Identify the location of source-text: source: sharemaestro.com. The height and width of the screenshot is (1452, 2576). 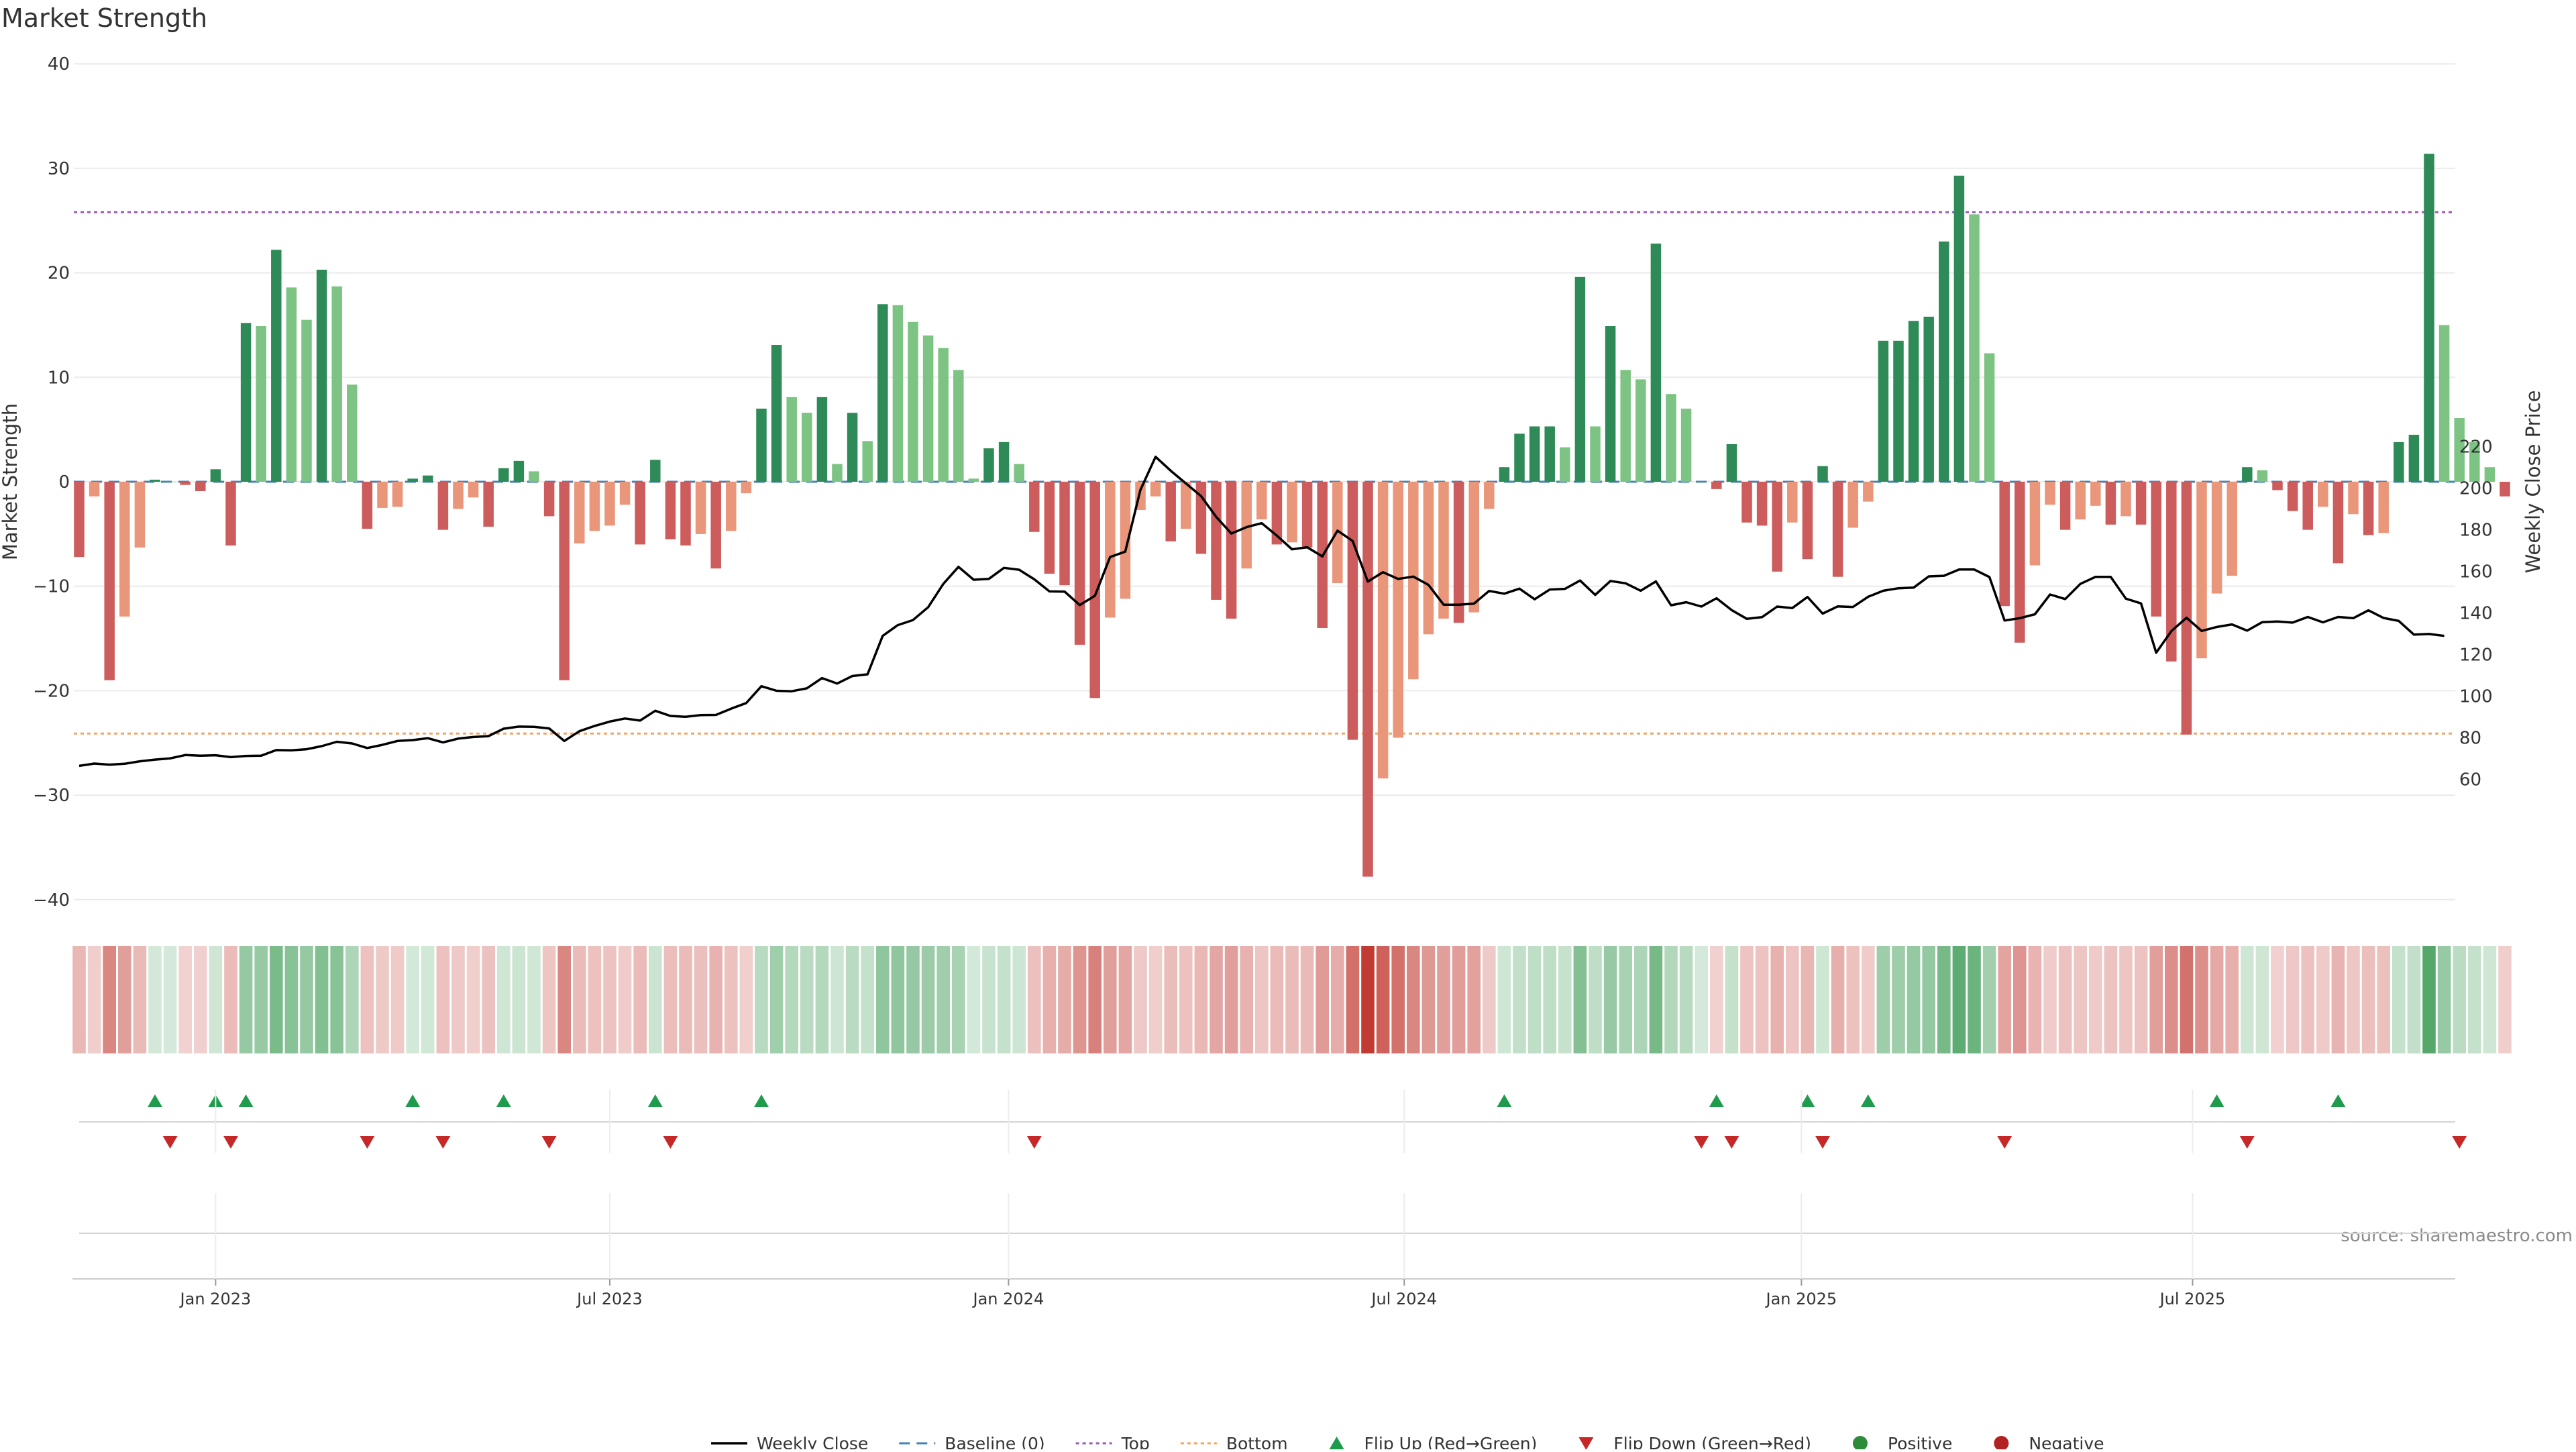
(2457, 1236).